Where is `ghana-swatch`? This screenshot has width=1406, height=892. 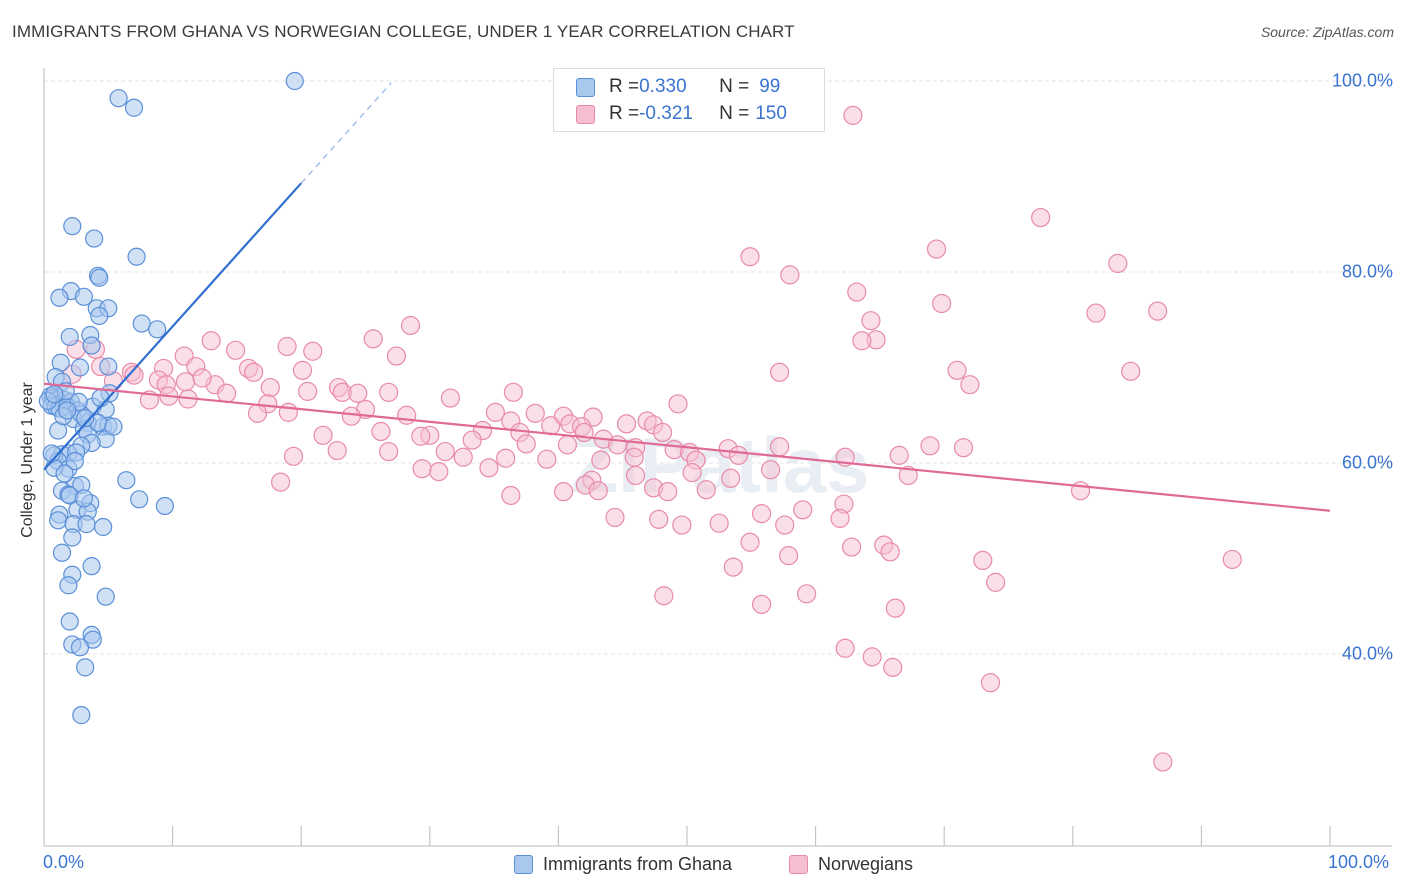
ghana-swatch is located at coordinates (585, 87).